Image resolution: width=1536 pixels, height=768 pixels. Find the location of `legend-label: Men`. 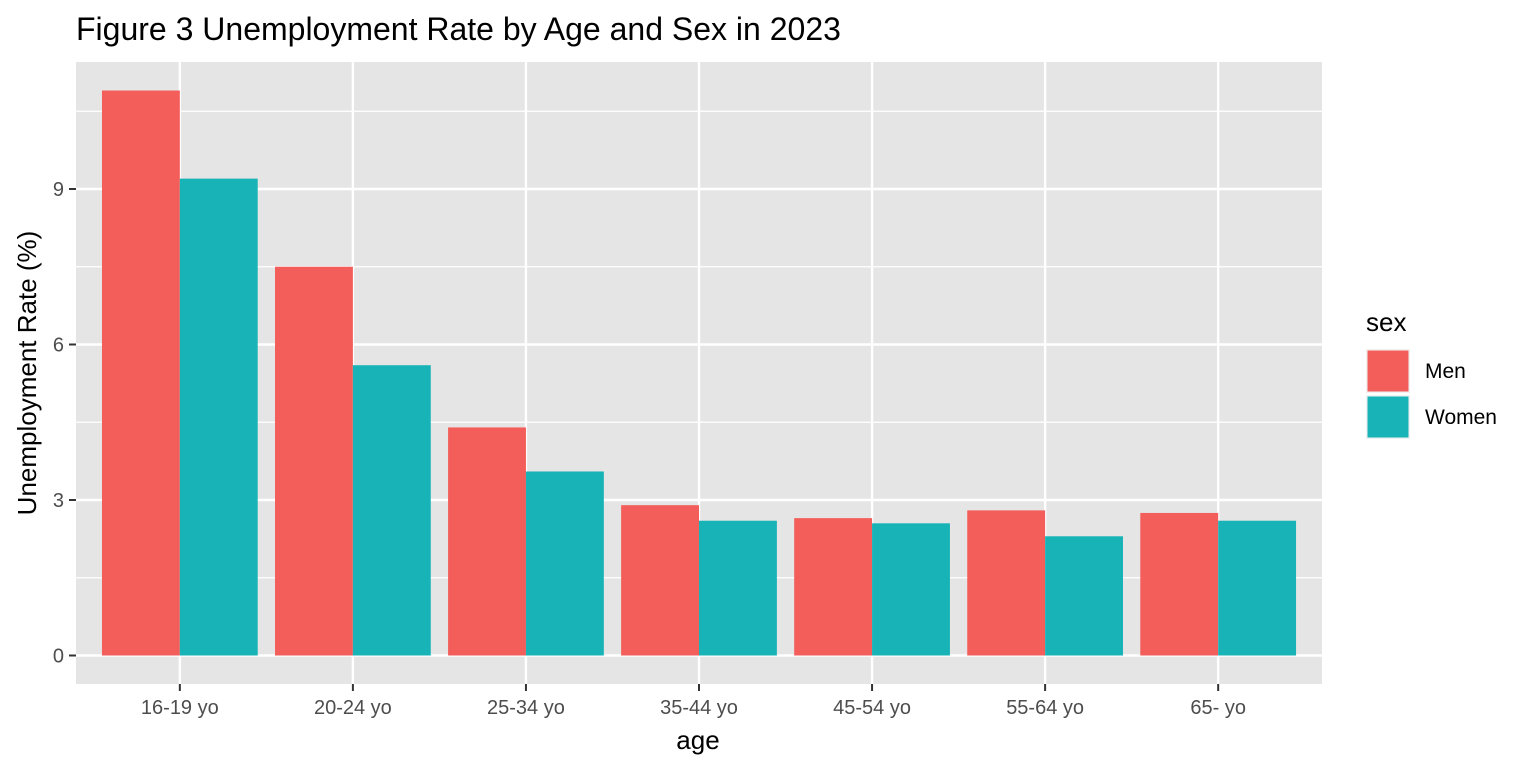

legend-label: Men is located at coordinates (1445, 371).